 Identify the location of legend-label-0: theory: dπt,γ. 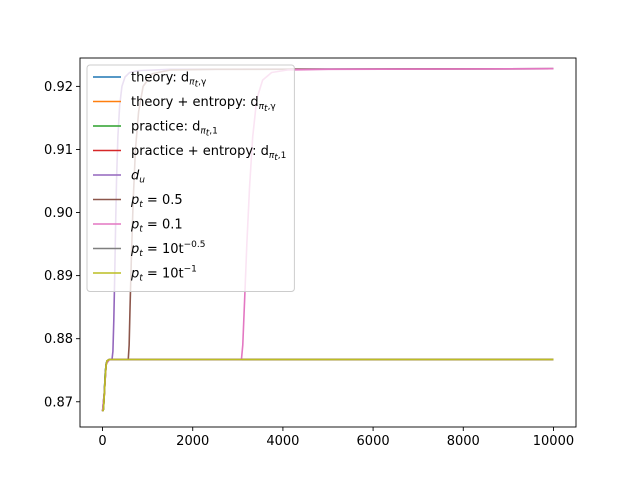
(169, 80).